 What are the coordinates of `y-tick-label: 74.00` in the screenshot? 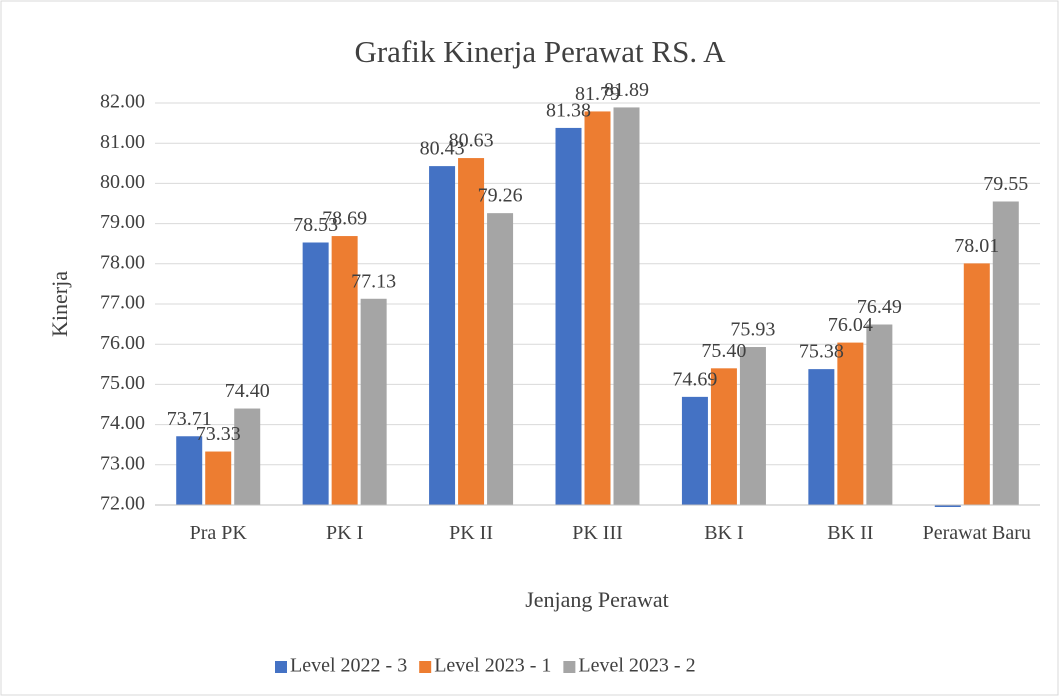 It's located at (122, 423).